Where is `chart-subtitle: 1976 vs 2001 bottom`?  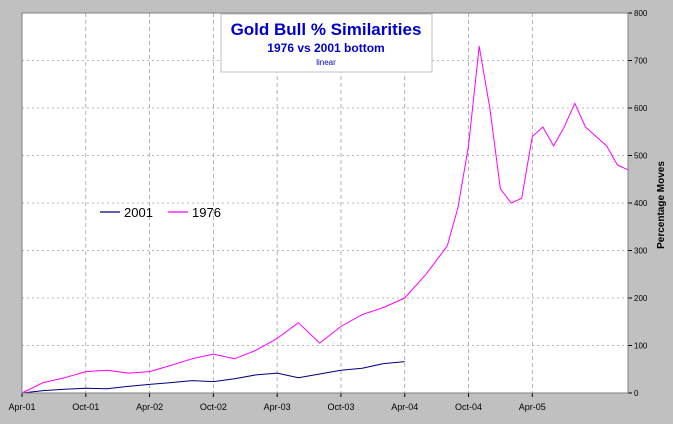
chart-subtitle: 1976 vs 2001 bottom is located at coordinates (325, 48).